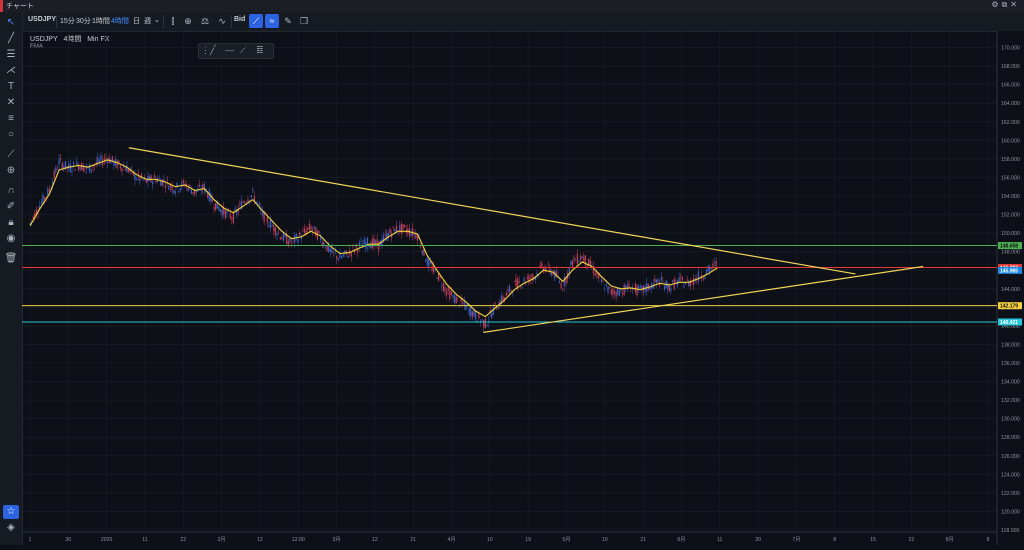 Image resolution: width=1024 pixels, height=550 pixels. Describe the element at coordinates (256, 21) in the screenshot. I see `line-chart-icon: ⟋` at that location.